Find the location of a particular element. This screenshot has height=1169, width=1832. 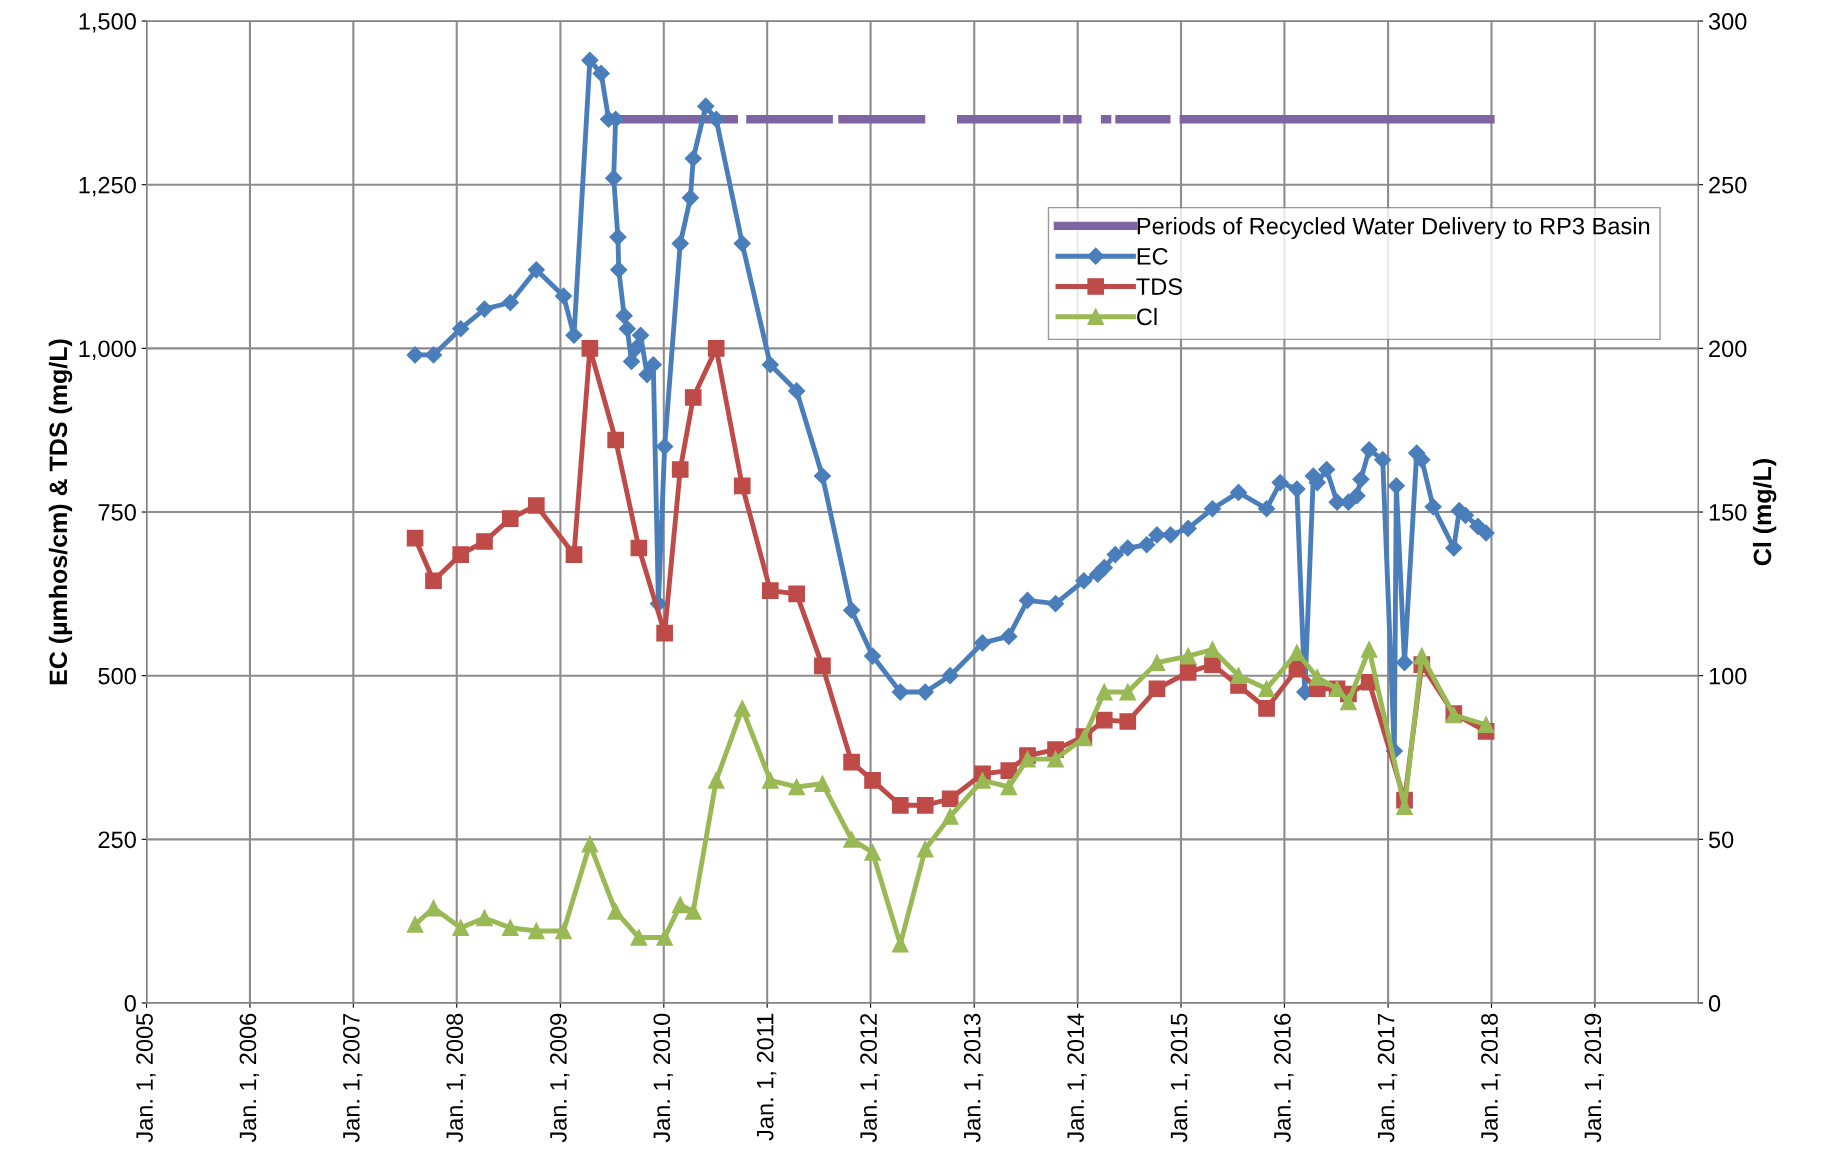

y2-tick-label: 200 is located at coordinates (1728, 349).